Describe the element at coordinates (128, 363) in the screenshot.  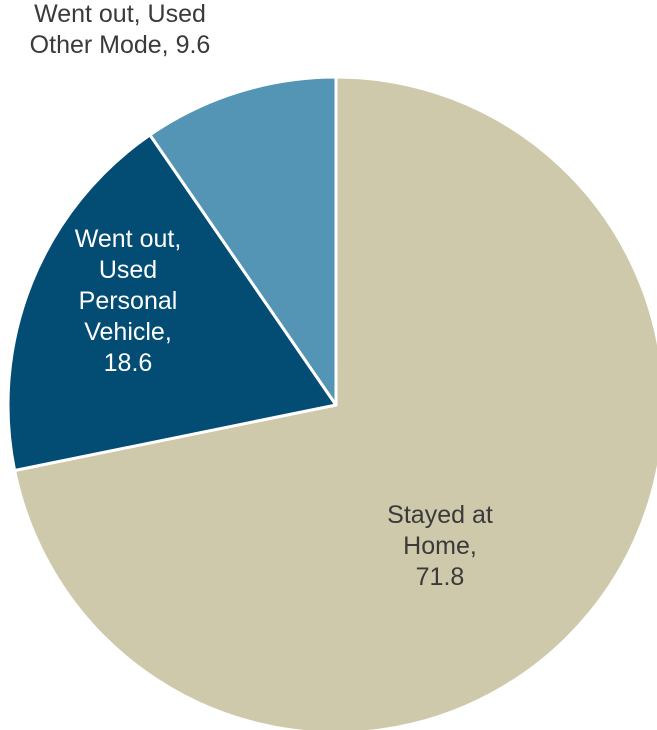
I see `slice-label-line: 18.6` at that location.